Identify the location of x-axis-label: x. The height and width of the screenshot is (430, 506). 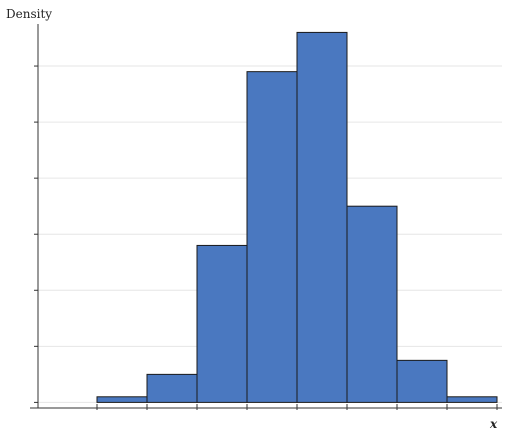
(493, 423).